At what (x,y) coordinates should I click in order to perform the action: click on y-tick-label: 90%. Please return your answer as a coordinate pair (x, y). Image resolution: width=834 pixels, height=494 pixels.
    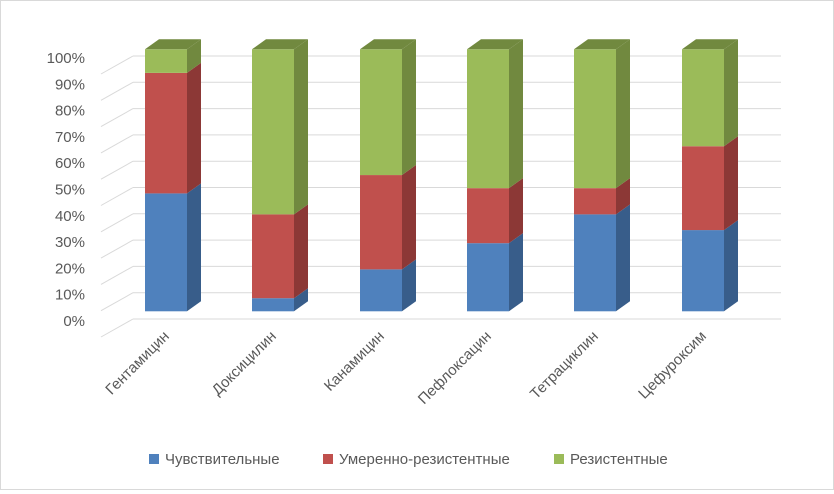
    Looking at the image, I should click on (70, 84).